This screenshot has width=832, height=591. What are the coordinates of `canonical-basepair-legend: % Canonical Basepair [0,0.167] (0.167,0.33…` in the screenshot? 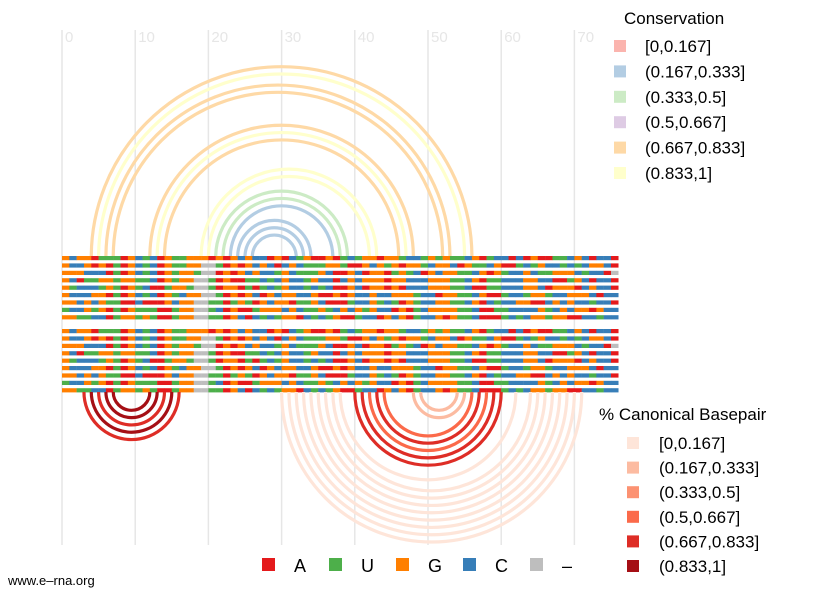 It's located at (683, 490).